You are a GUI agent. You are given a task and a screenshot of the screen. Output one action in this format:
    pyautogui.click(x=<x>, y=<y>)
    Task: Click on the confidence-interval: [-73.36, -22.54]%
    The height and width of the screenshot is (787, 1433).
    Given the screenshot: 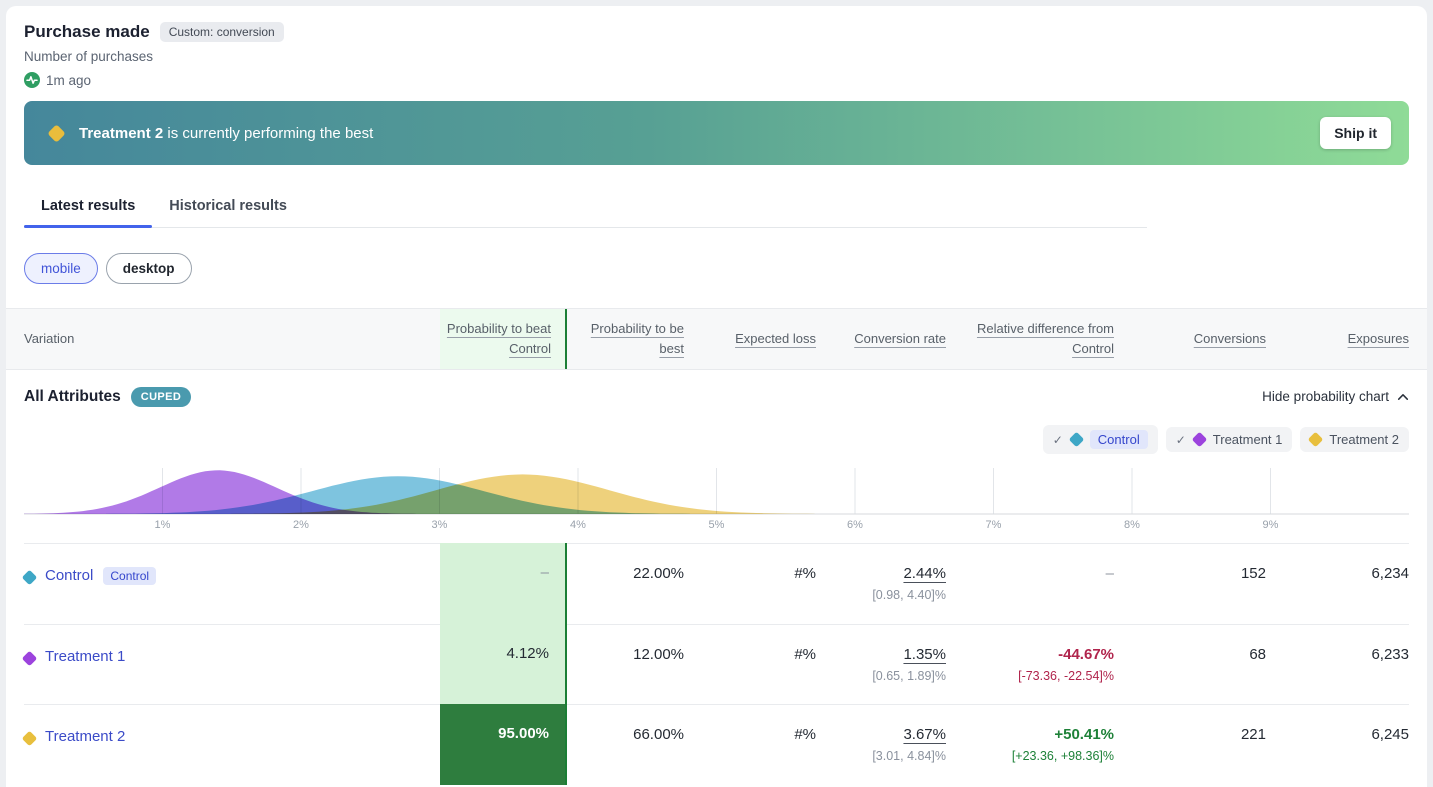 What is the action you would take?
    pyautogui.click(x=1066, y=675)
    